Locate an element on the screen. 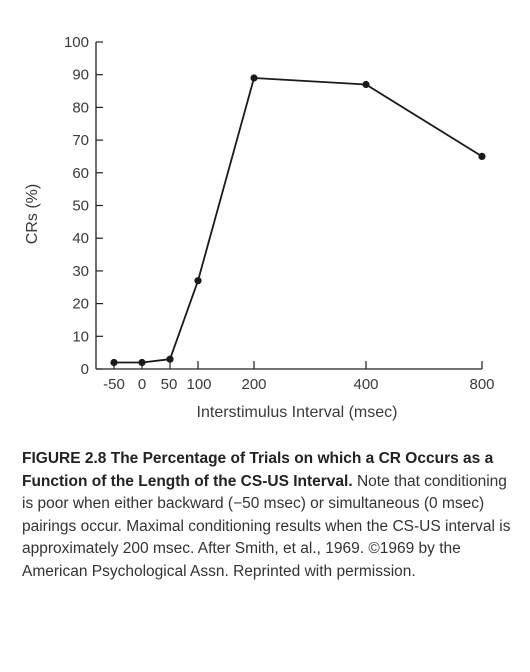 The width and height of the screenshot is (530, 672). y-tick-label: 90 is located at coordinates (80, 75).